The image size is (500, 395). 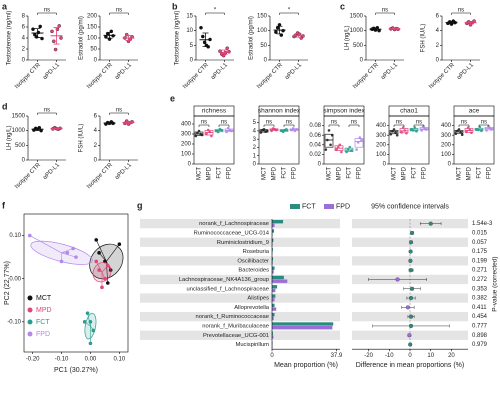 I want to click on category-label: Prevotellaceae_UCG-001, so click(x=236, y=336).